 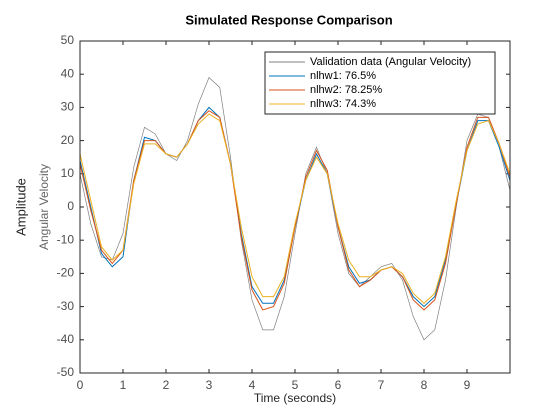 What do you see at coordinates (68, 107) in the screenshot?
I see `y-tick-label: 30` at bounding box center [68, 107].